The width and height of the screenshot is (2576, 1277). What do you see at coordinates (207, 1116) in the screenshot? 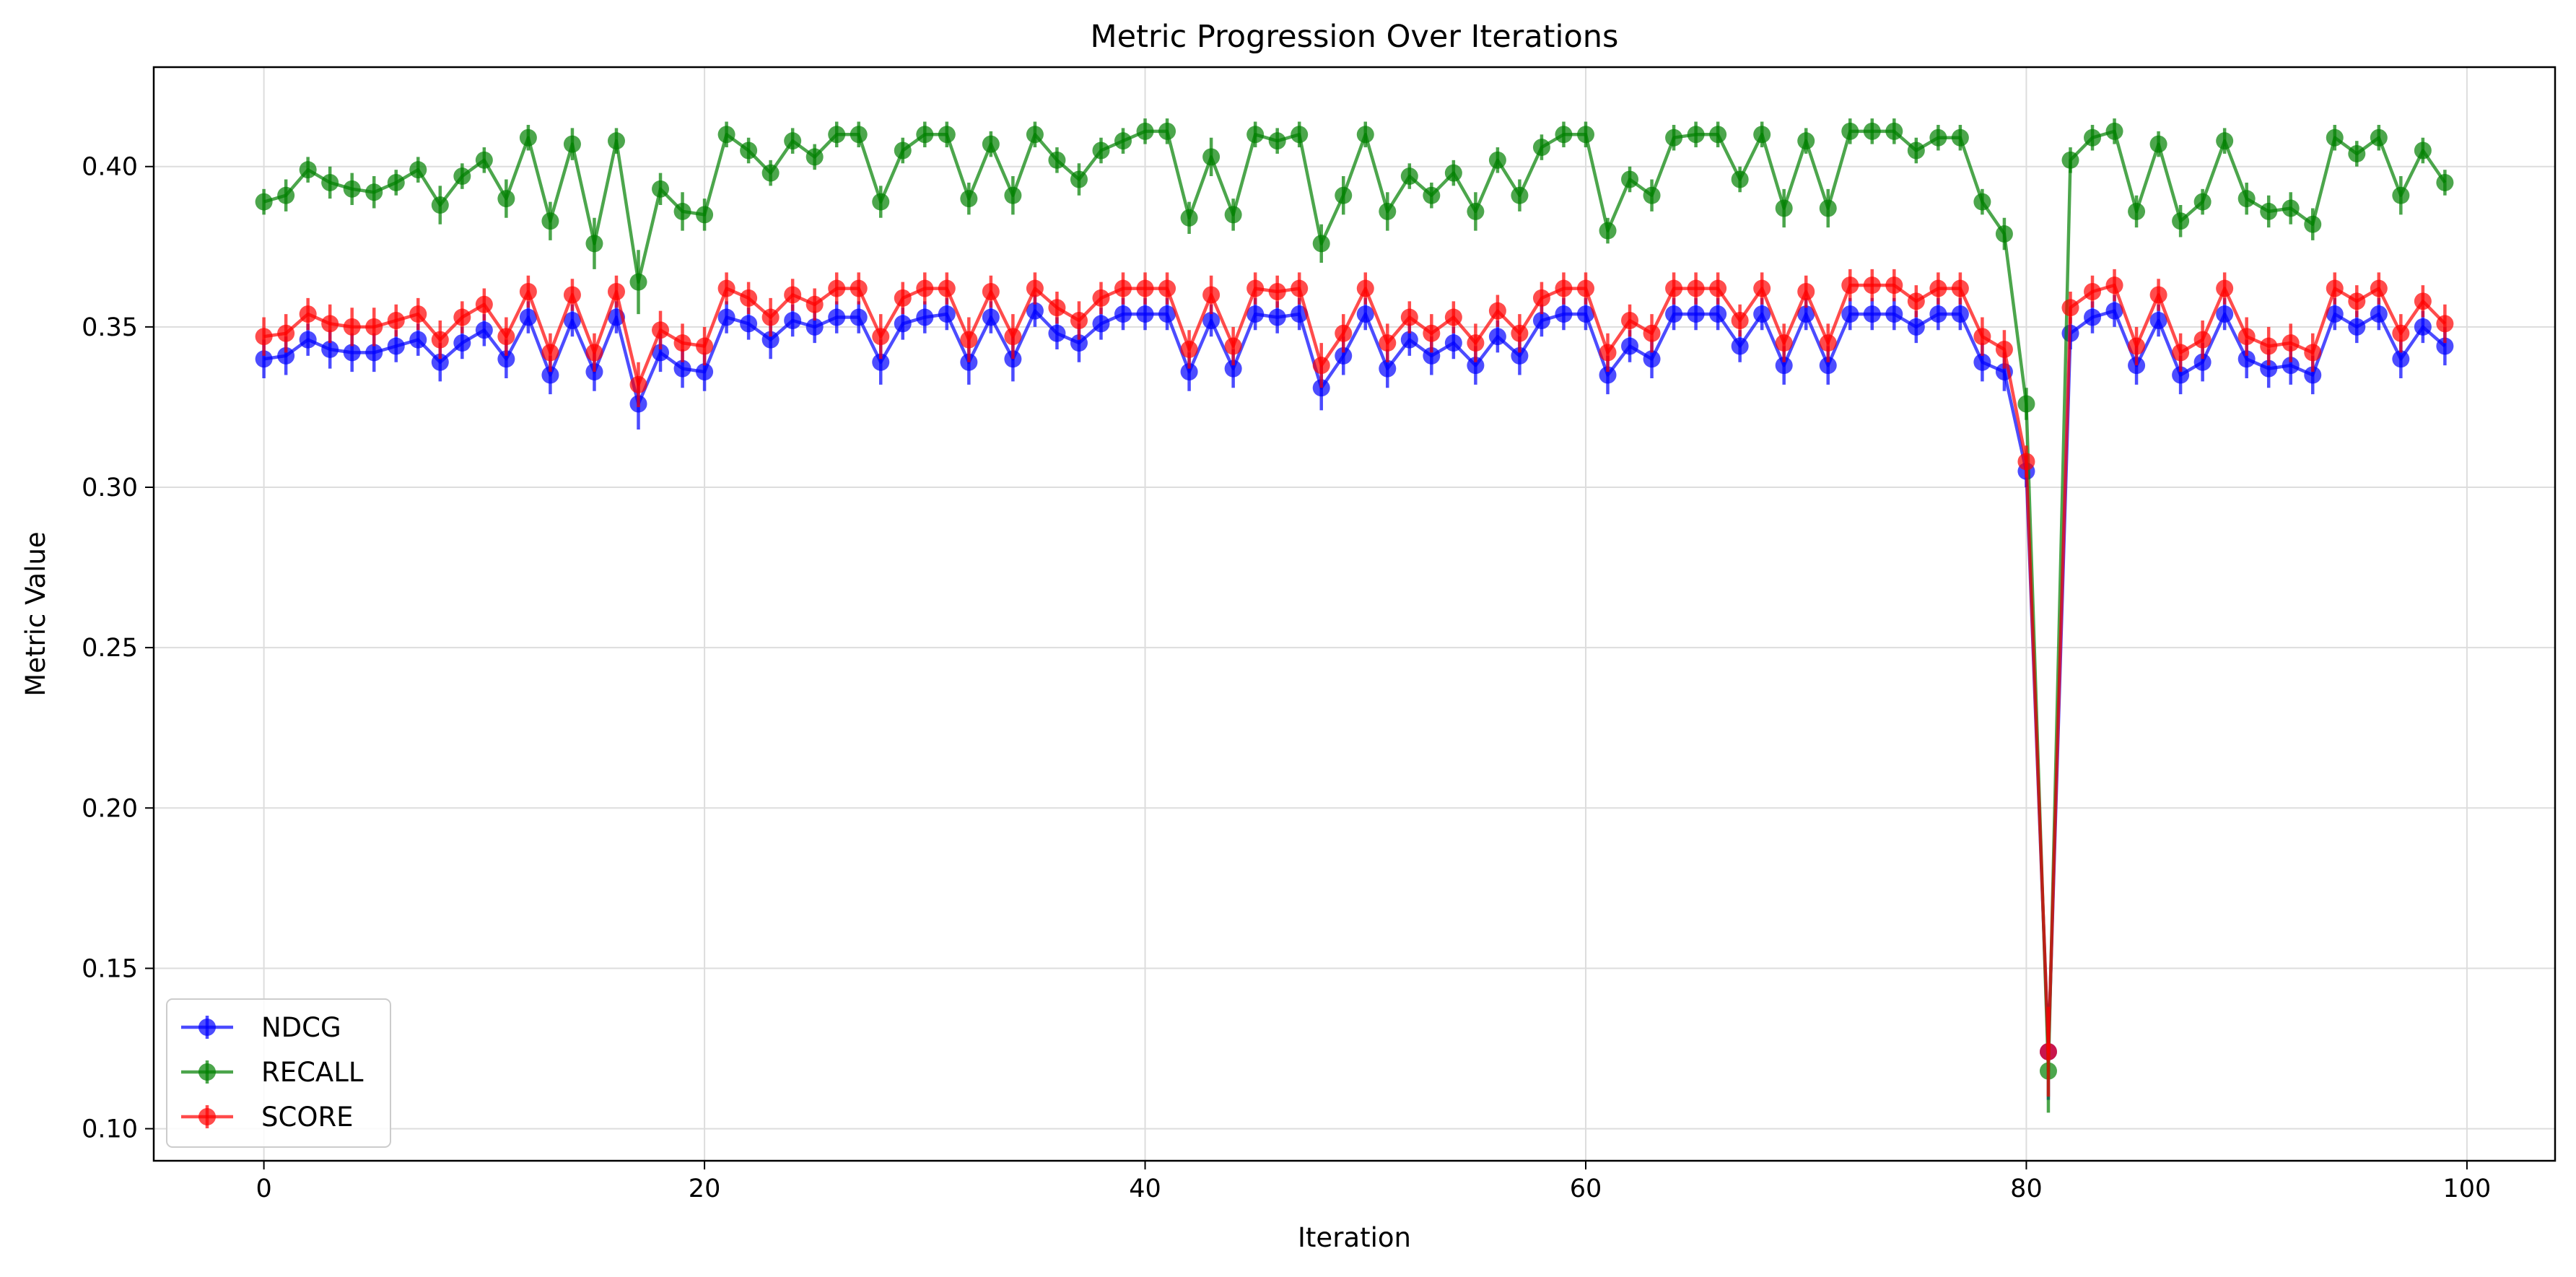
I see `legend-swatch-marker-score` at bounding box center [207, 1116].